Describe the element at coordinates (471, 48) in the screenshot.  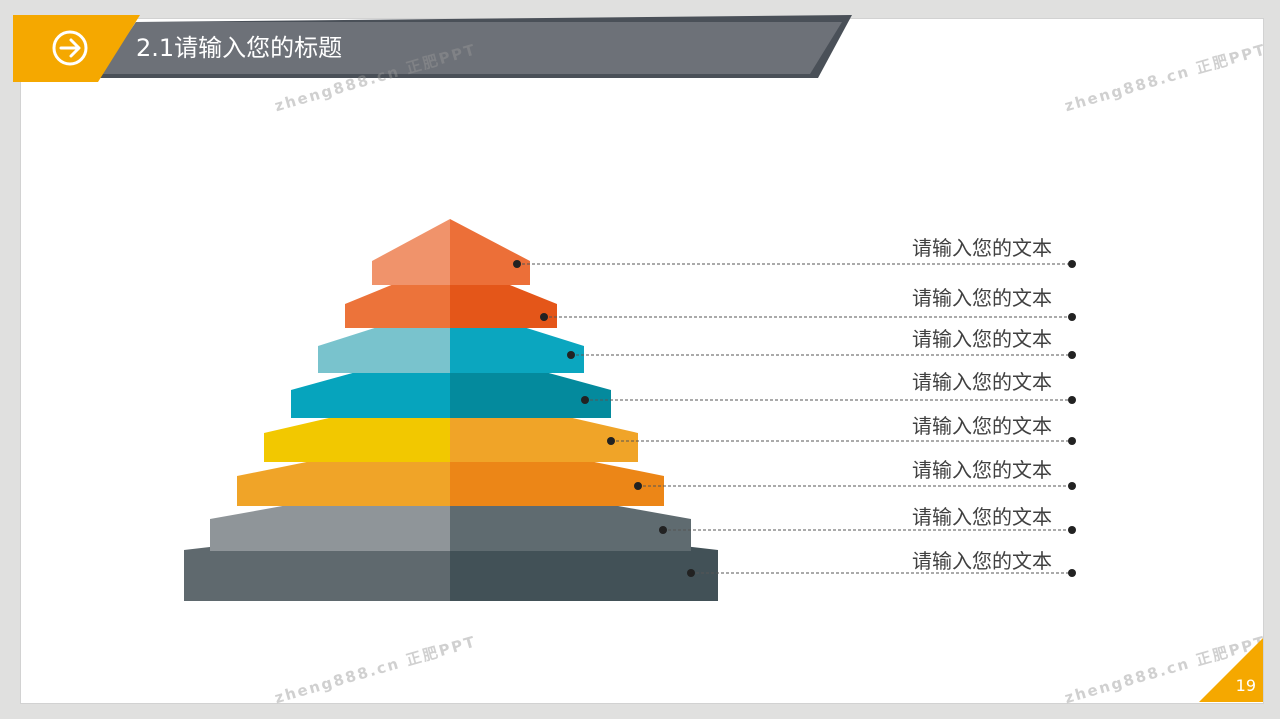
I see `title-bar-background` at that location.